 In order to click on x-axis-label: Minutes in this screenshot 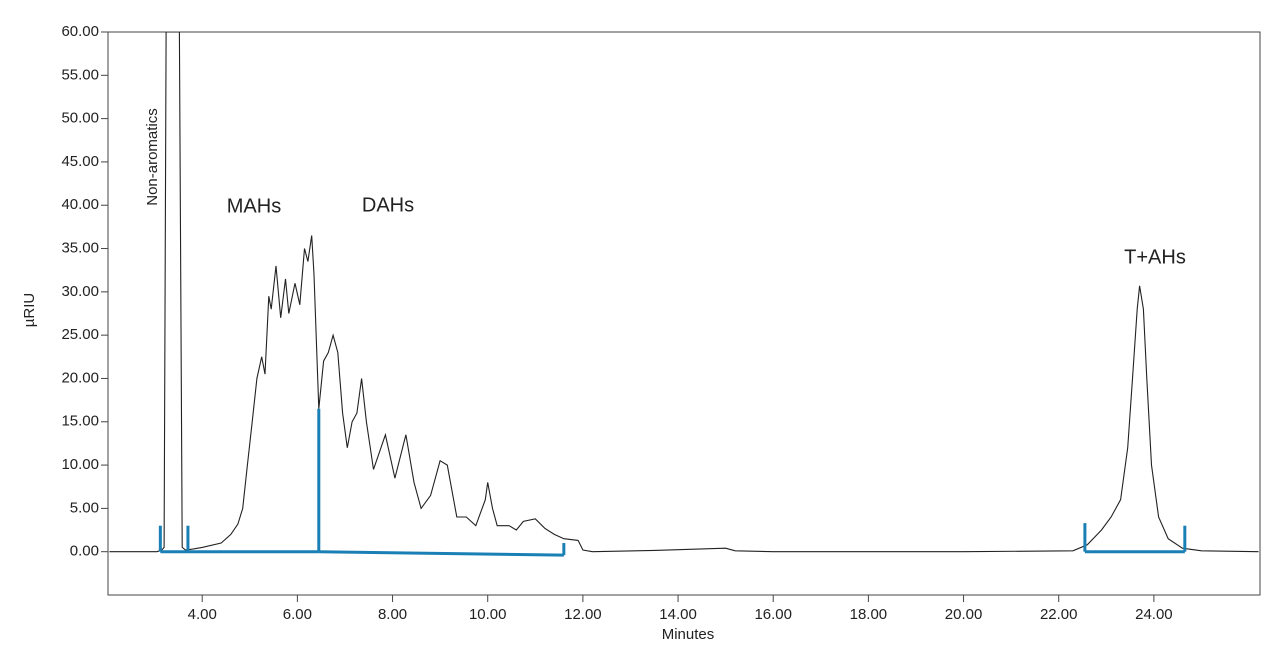, I will do `click(688, 634)`.